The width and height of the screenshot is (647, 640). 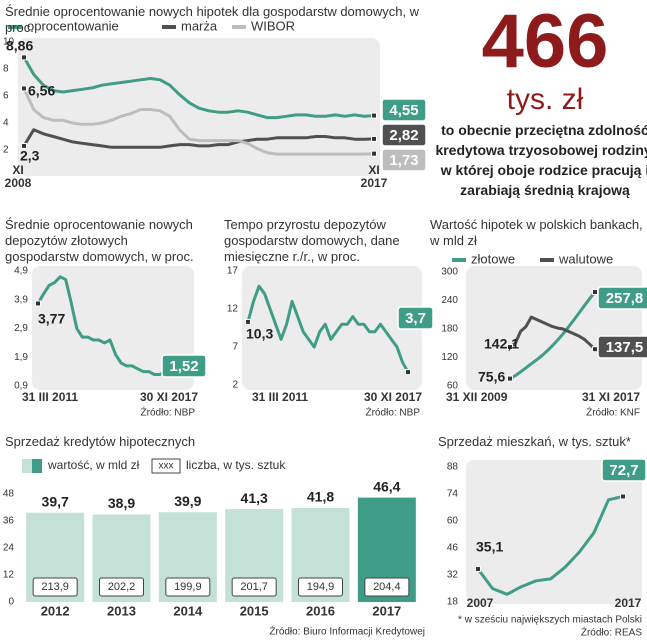 I want to click on count-label: 213,9, so click(x=55, y=587).